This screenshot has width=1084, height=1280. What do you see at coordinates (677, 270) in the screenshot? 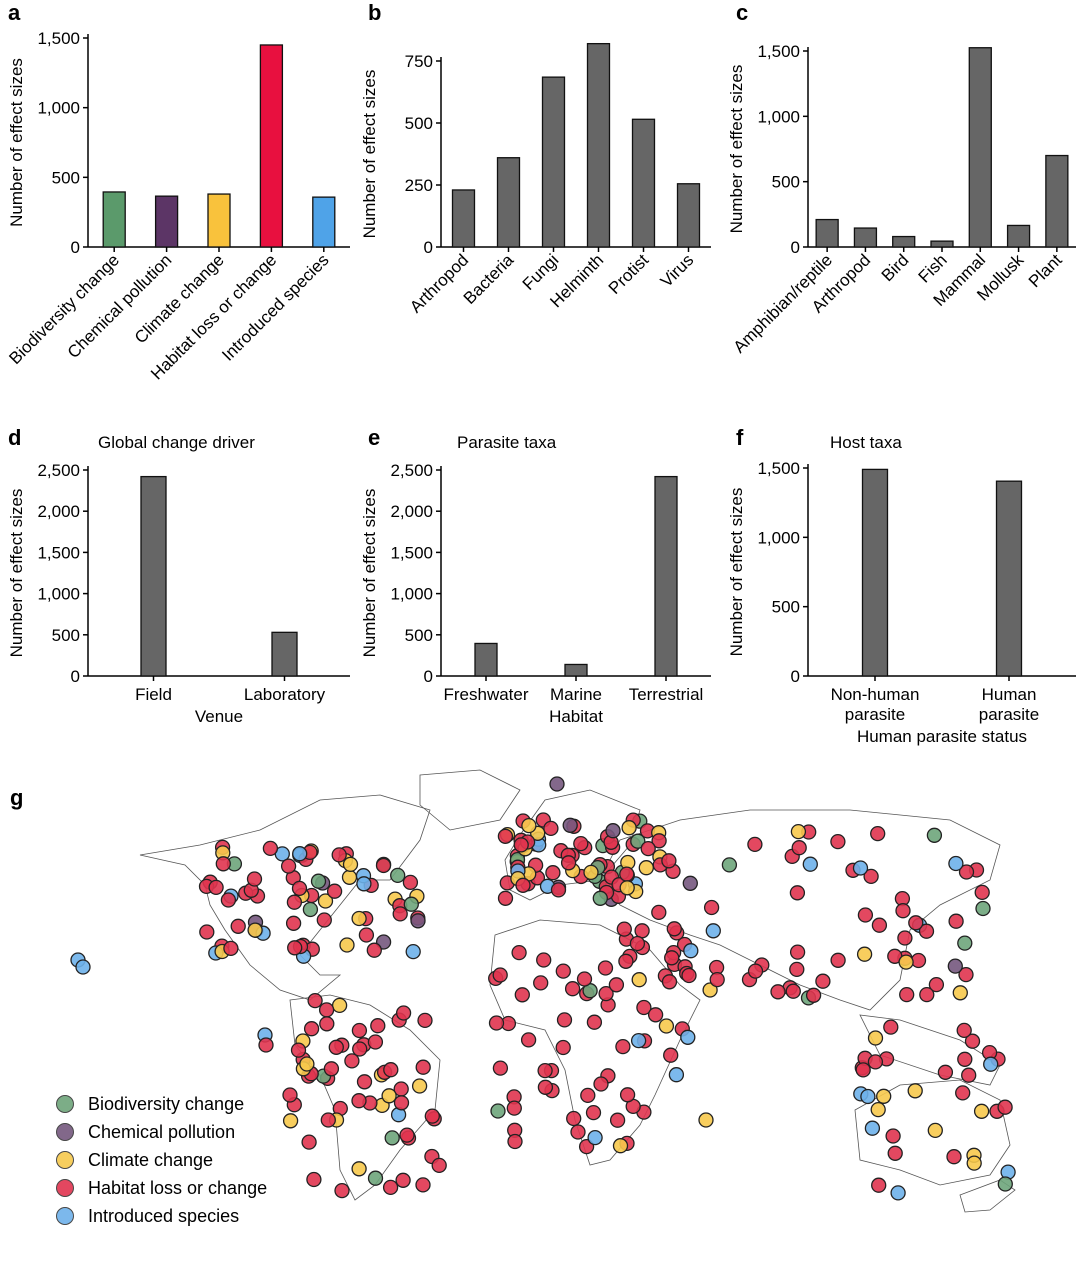
I see `x-tick-label: Virus` at bounding box center [677, 270].